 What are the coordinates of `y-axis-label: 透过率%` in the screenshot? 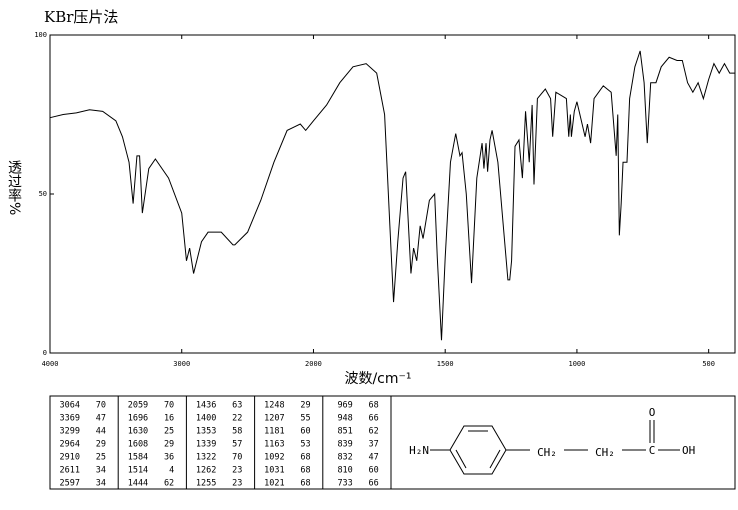 It's located at (14, 187).